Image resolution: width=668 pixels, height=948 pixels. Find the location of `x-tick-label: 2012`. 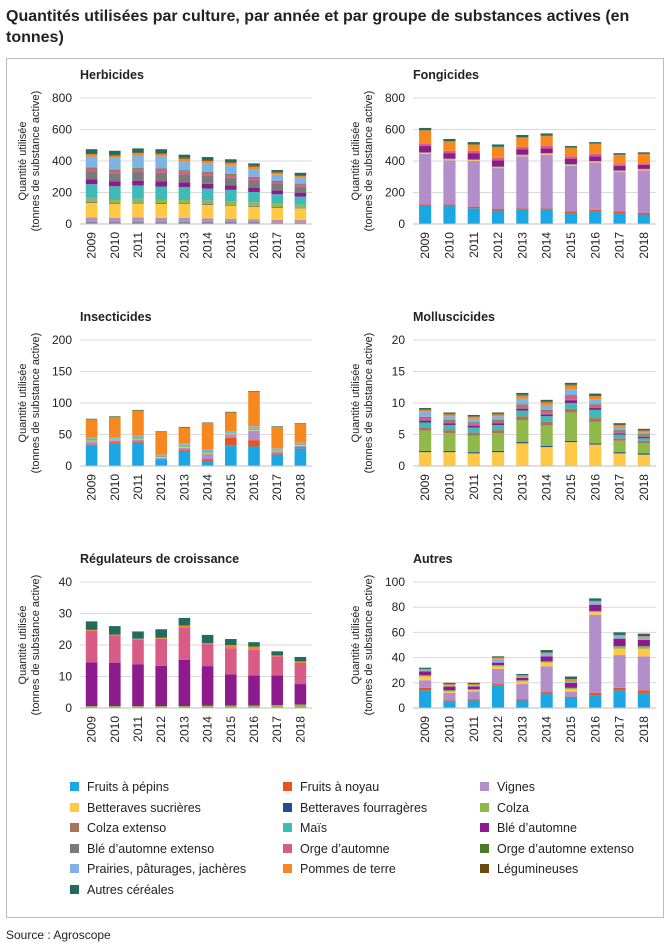

x-tick-label: 2012 is located at coordinates (161, 245).